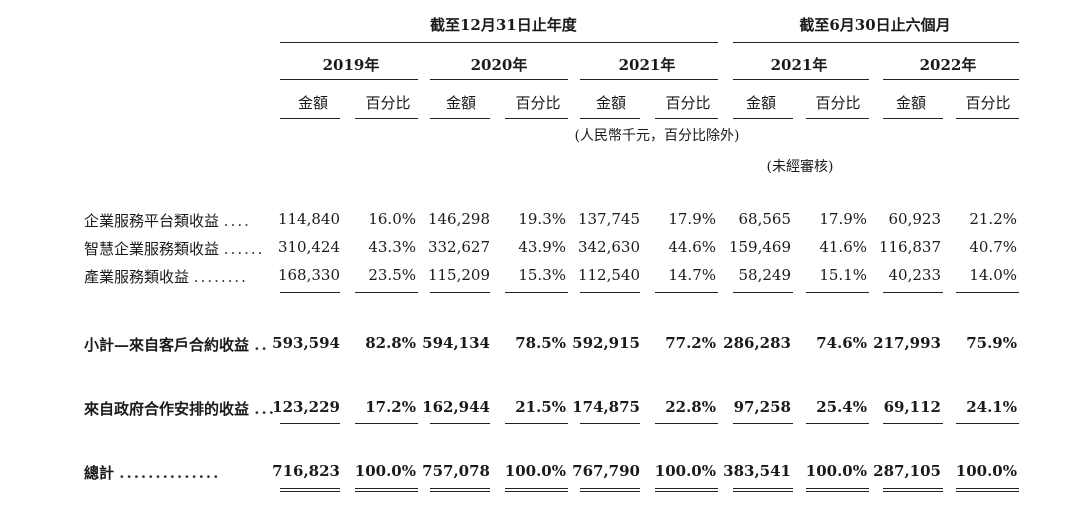 This screenshot has width=1080, height=513. Describe the element at coordinates (261, 345) in the screenshot. I see `row-leader: ..` at that location.